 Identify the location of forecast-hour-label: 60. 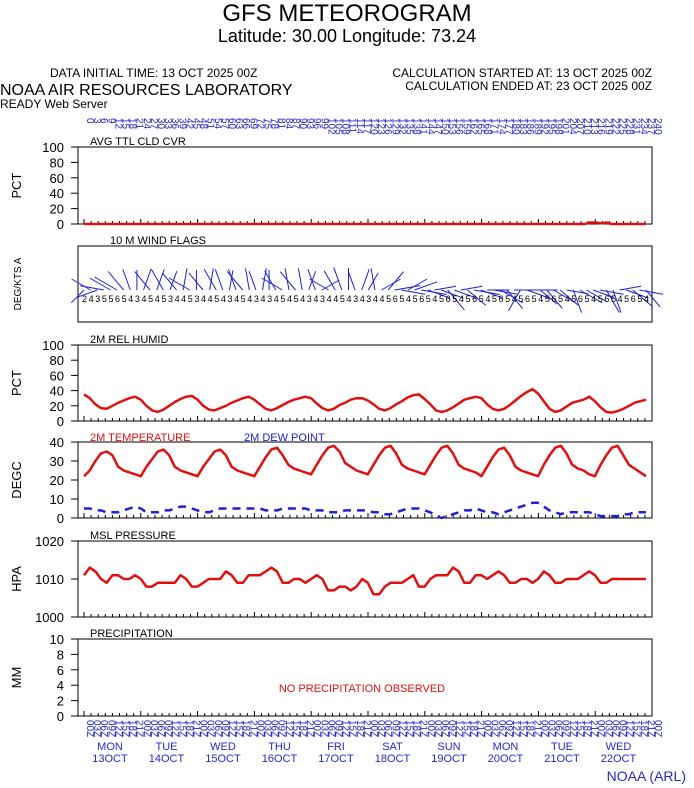
(231, 124).